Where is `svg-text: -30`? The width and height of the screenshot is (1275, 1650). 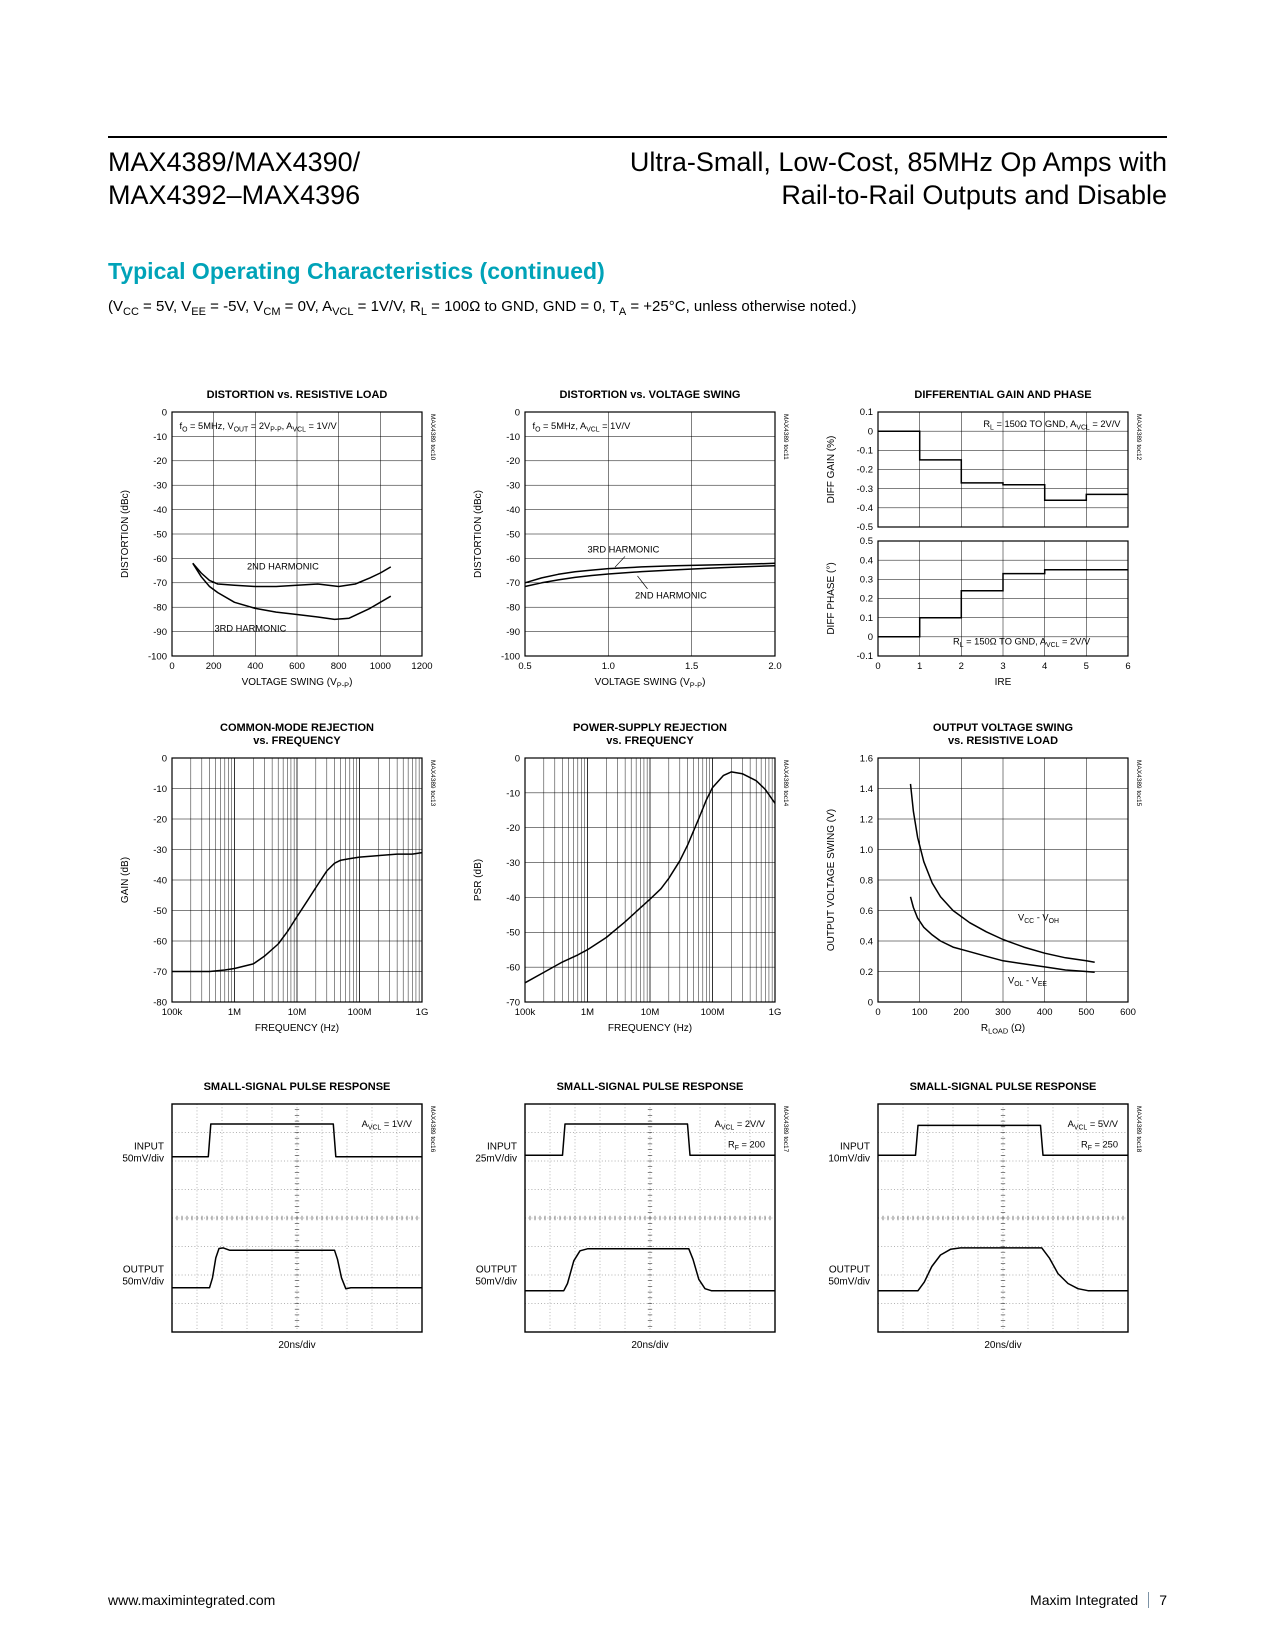
svg-text: -30 is located at coordinates (513, 485).